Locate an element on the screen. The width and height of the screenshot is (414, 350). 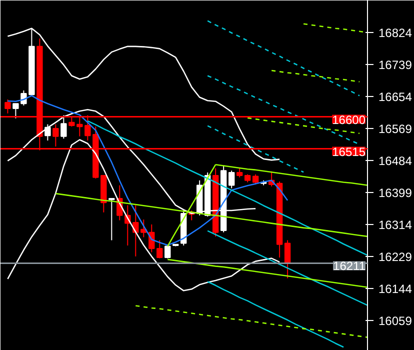
y-tick-label: 16484 is located at coordinates (395, 161).